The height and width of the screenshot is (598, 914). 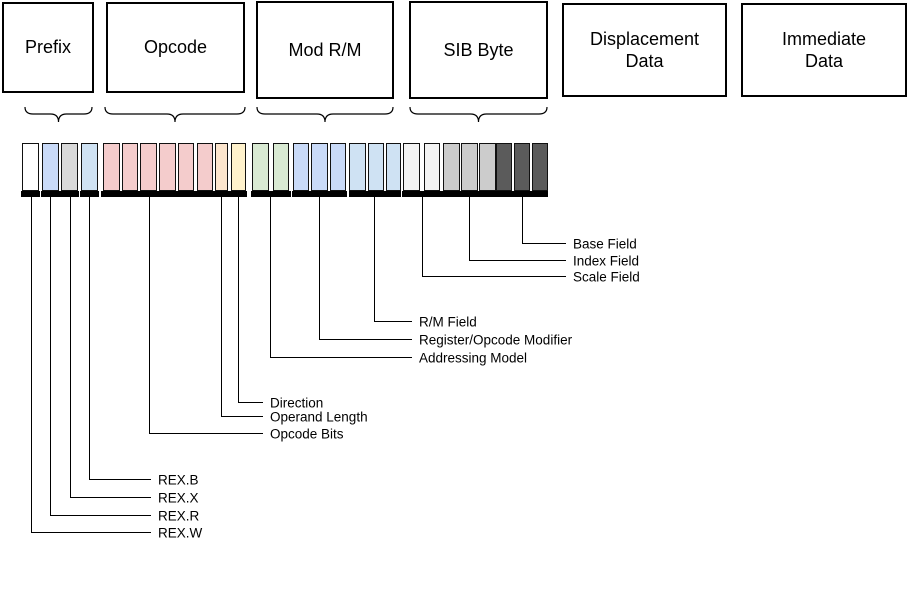 What do you see at coordinates (422, 236) in the screenshot?
I see `connector-vertical-scale-field` at bounding box center [422, 236].